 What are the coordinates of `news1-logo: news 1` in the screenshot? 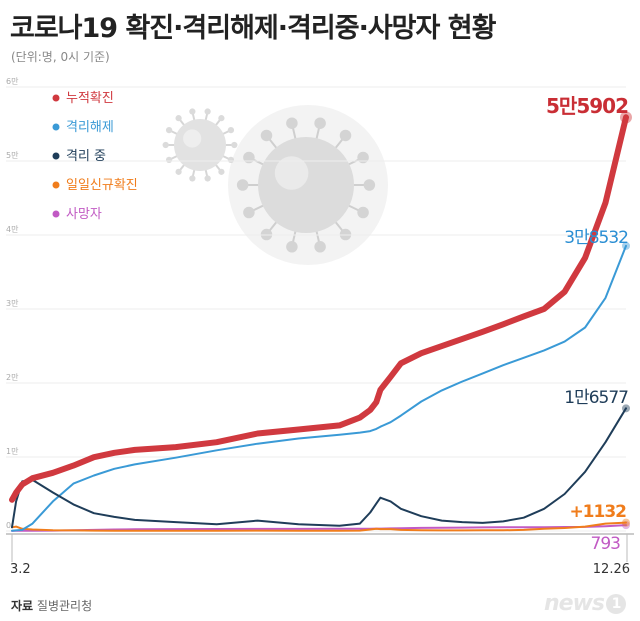 It's located at (585, 603).